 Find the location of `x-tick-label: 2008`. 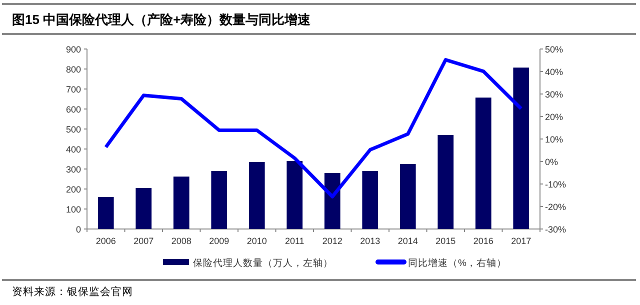

x-tick-label: 2008 is located at coordinates (181, 241).